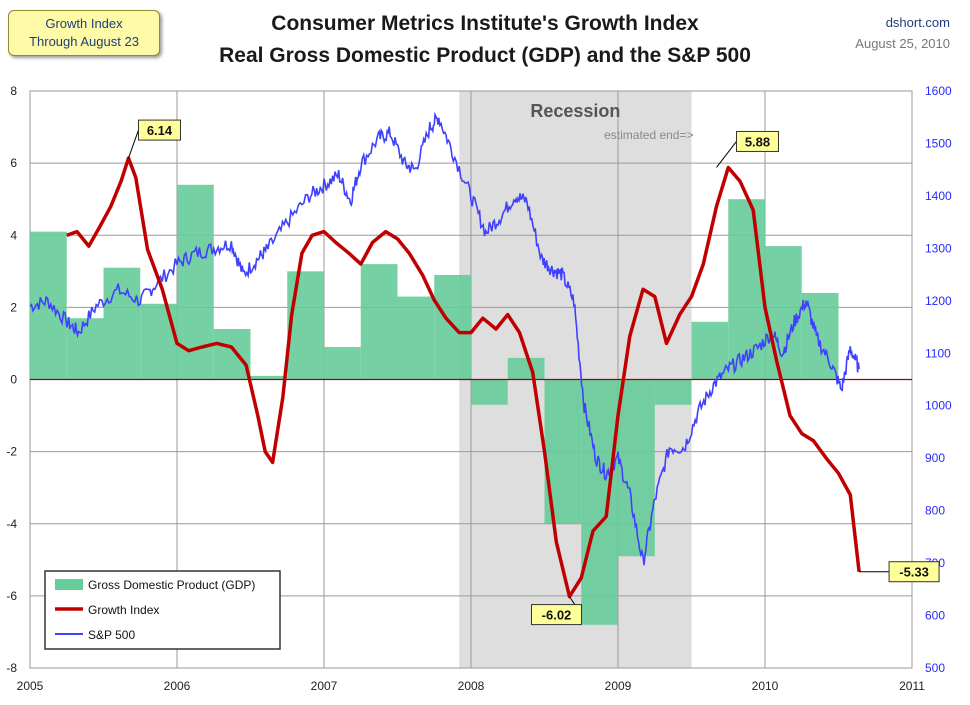 This screenshot has height=705, width=970. What do you see at coordinates (30, 686) in the screenshot?
I see `x-tick-label: 2005` at bounding box center [30, 686].